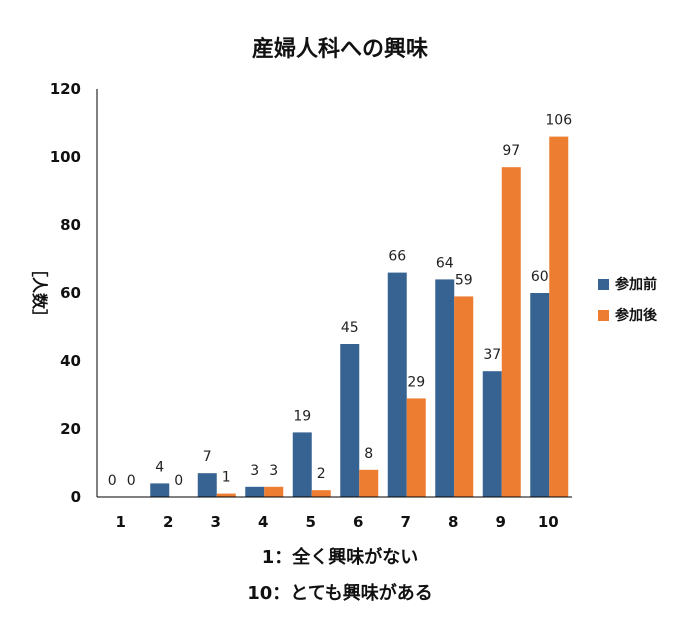 This screenshot has width=697, height=641. Describe the element at coordinates (207, 457) in the screenshot. I see `data-label: 7` at that location.